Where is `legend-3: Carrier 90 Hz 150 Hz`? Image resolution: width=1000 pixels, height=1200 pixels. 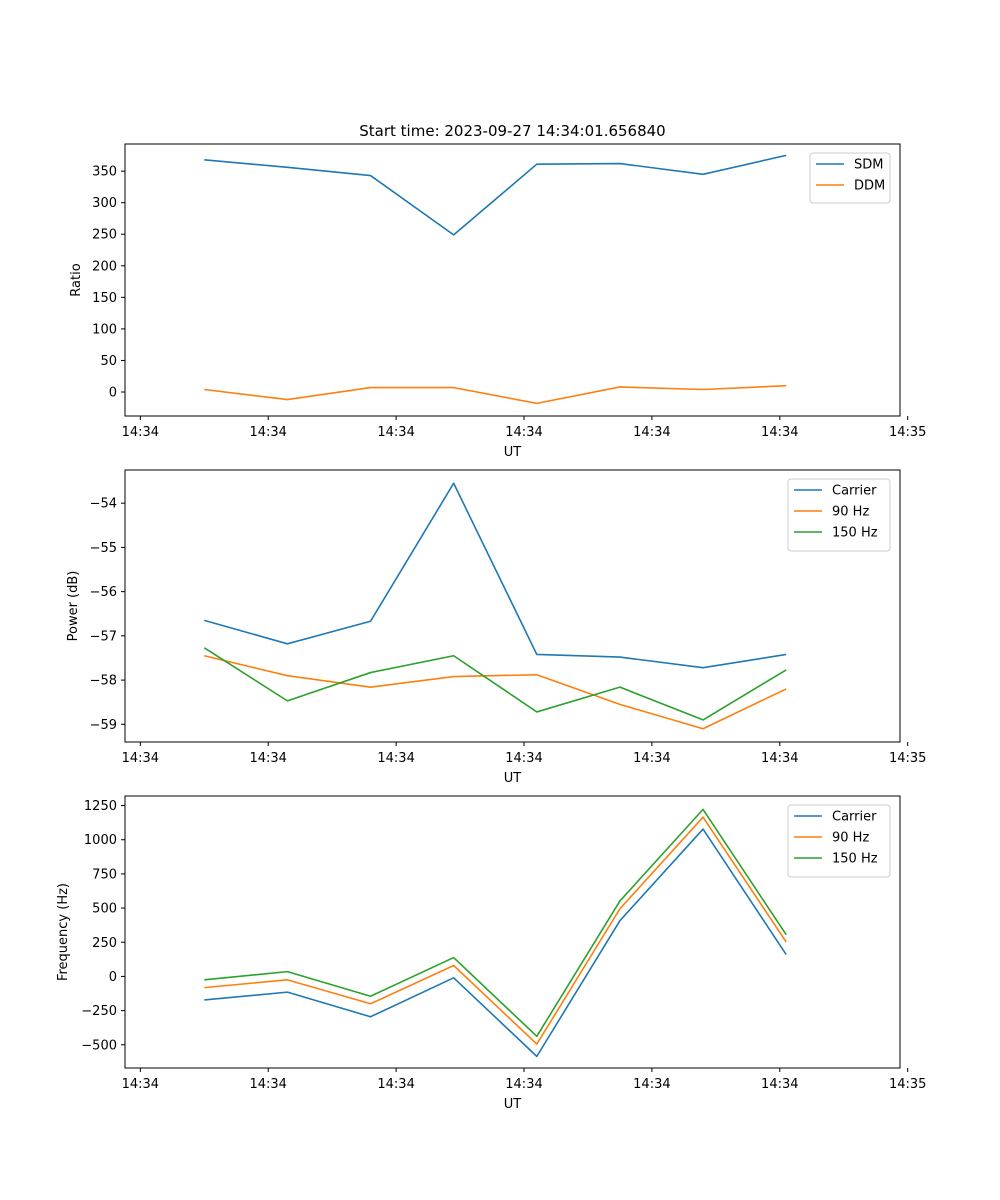
legend-3: Carrier 90 Hz 150 Hz is located at coordinates (839, 841).